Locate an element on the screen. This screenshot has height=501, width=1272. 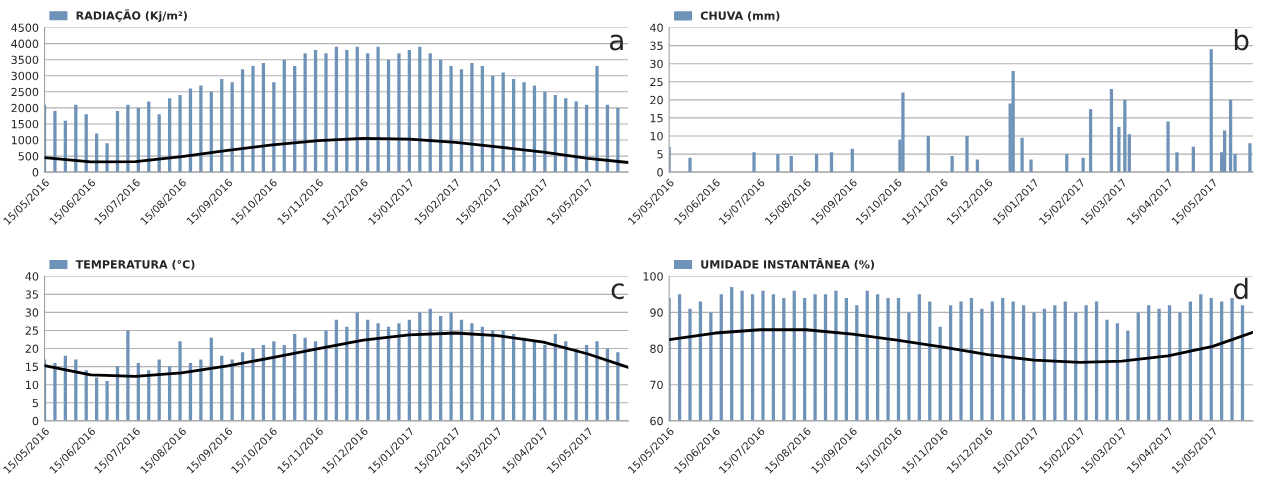
annotation: a is located at coordinates (616, 42).